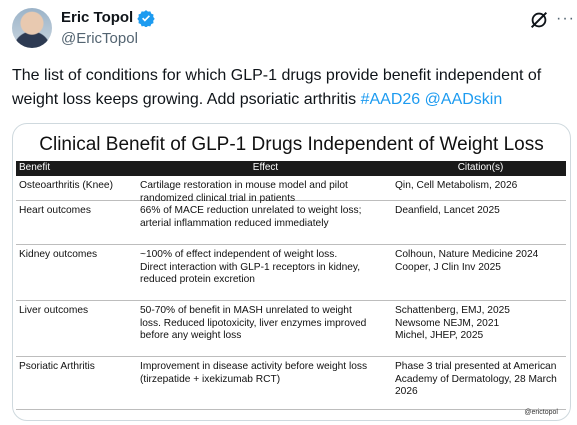 Image resolution: width=577 pixels, height=425 pixels. I want to click on header-citation: Citation(s), so click(480, 168).